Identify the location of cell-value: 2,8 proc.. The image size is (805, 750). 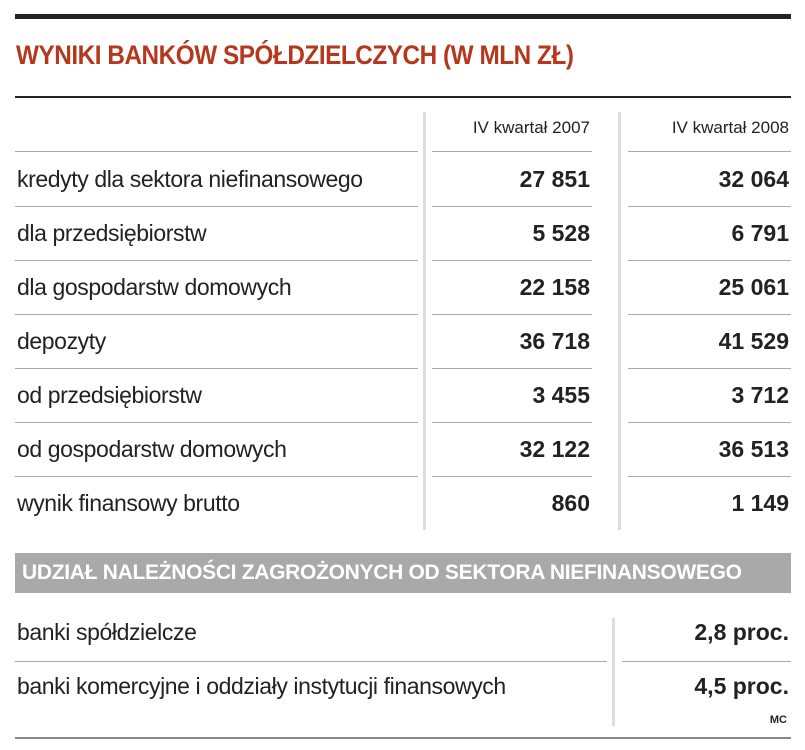
(741, 632).